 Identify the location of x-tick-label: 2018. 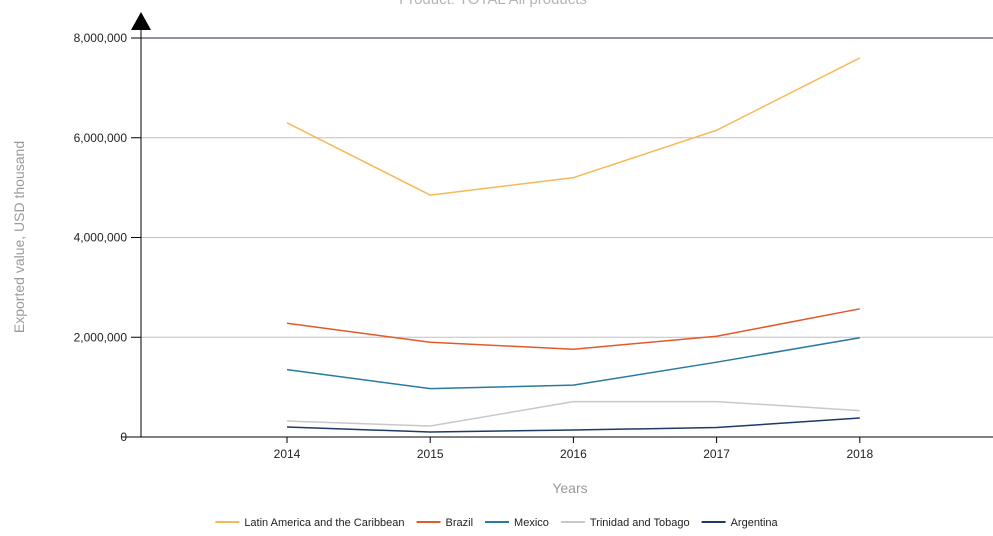
(859, 454).